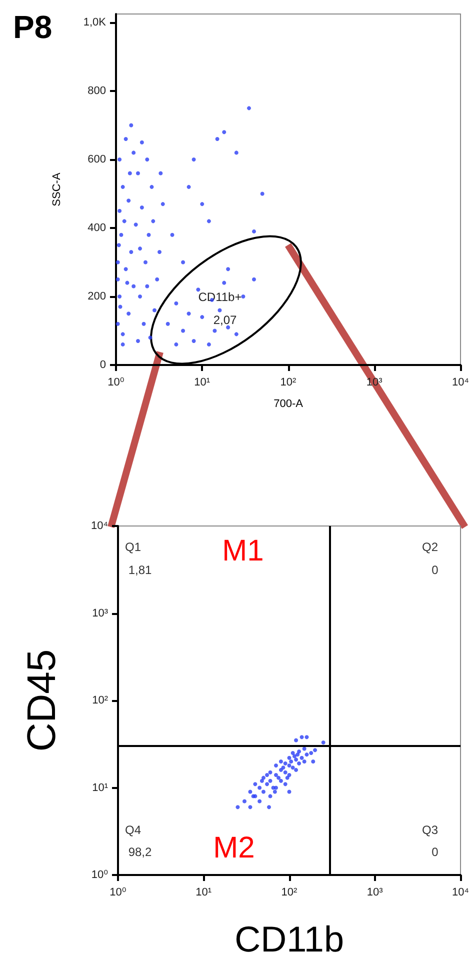 This screenshot has height=963, width=472. Describe the element at coordinates (97, 228) in the screenshot. I see `y-tick-label: 400` at that location.